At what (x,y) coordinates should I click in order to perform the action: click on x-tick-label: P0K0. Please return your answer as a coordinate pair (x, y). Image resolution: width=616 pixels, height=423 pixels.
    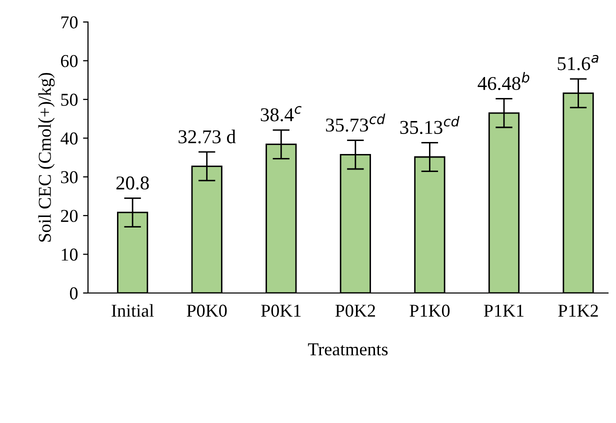
    Looking at the image, I should click on (206, 310).